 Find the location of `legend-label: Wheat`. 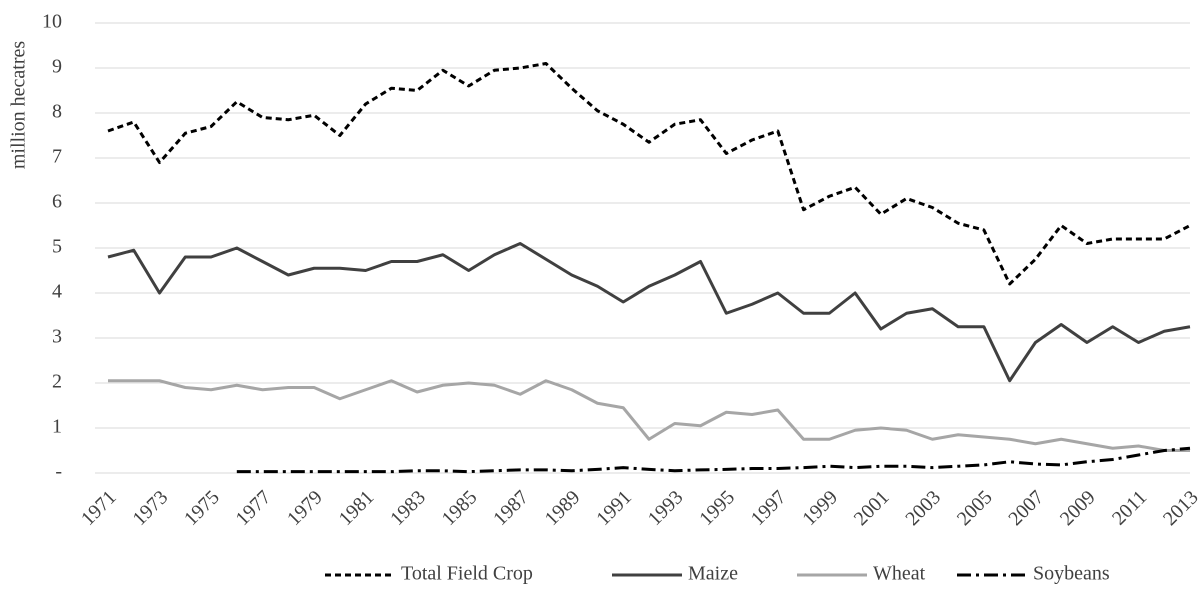

legend-label: Wheat is located at coordinates (899, 574).